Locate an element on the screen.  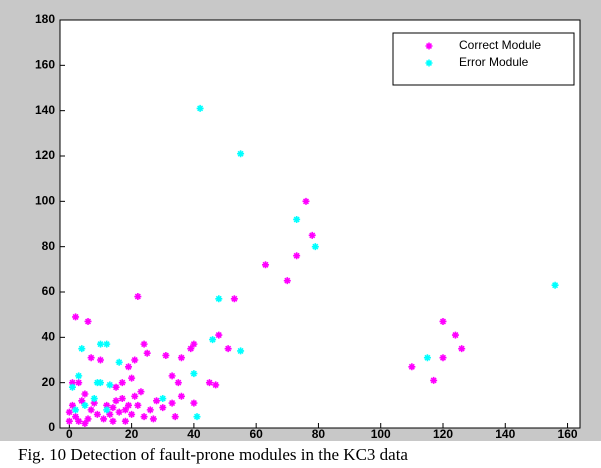
x-tick-label: 20 is located at coordinates (132, 434).